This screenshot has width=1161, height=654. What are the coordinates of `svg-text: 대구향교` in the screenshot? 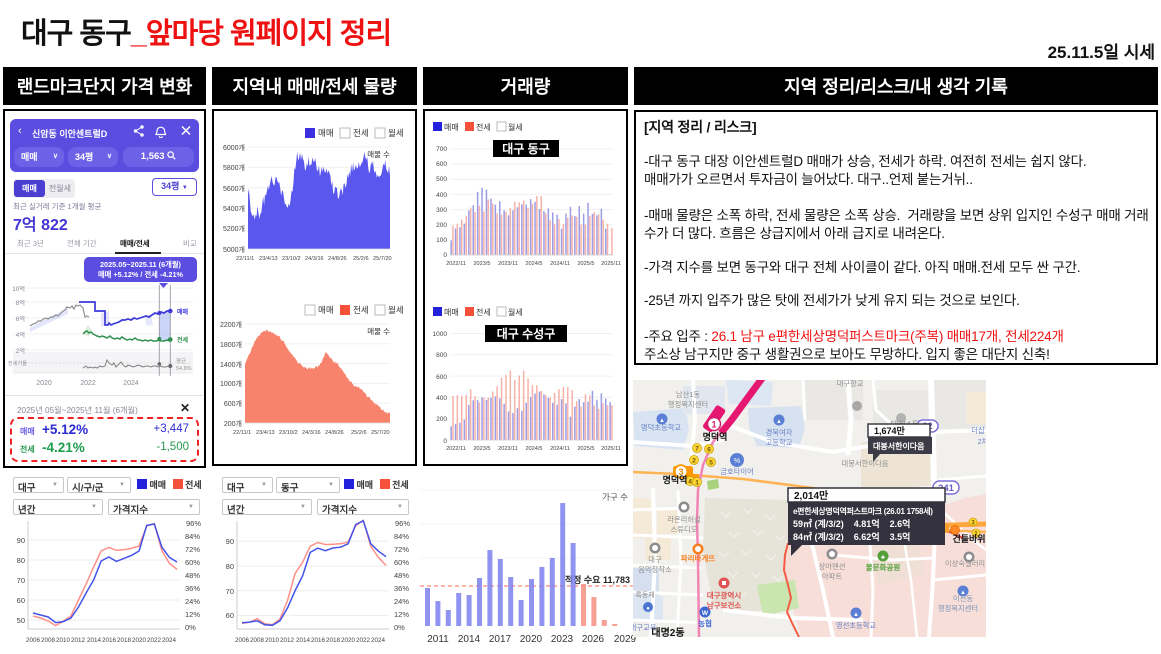 It's located at (850, 384).